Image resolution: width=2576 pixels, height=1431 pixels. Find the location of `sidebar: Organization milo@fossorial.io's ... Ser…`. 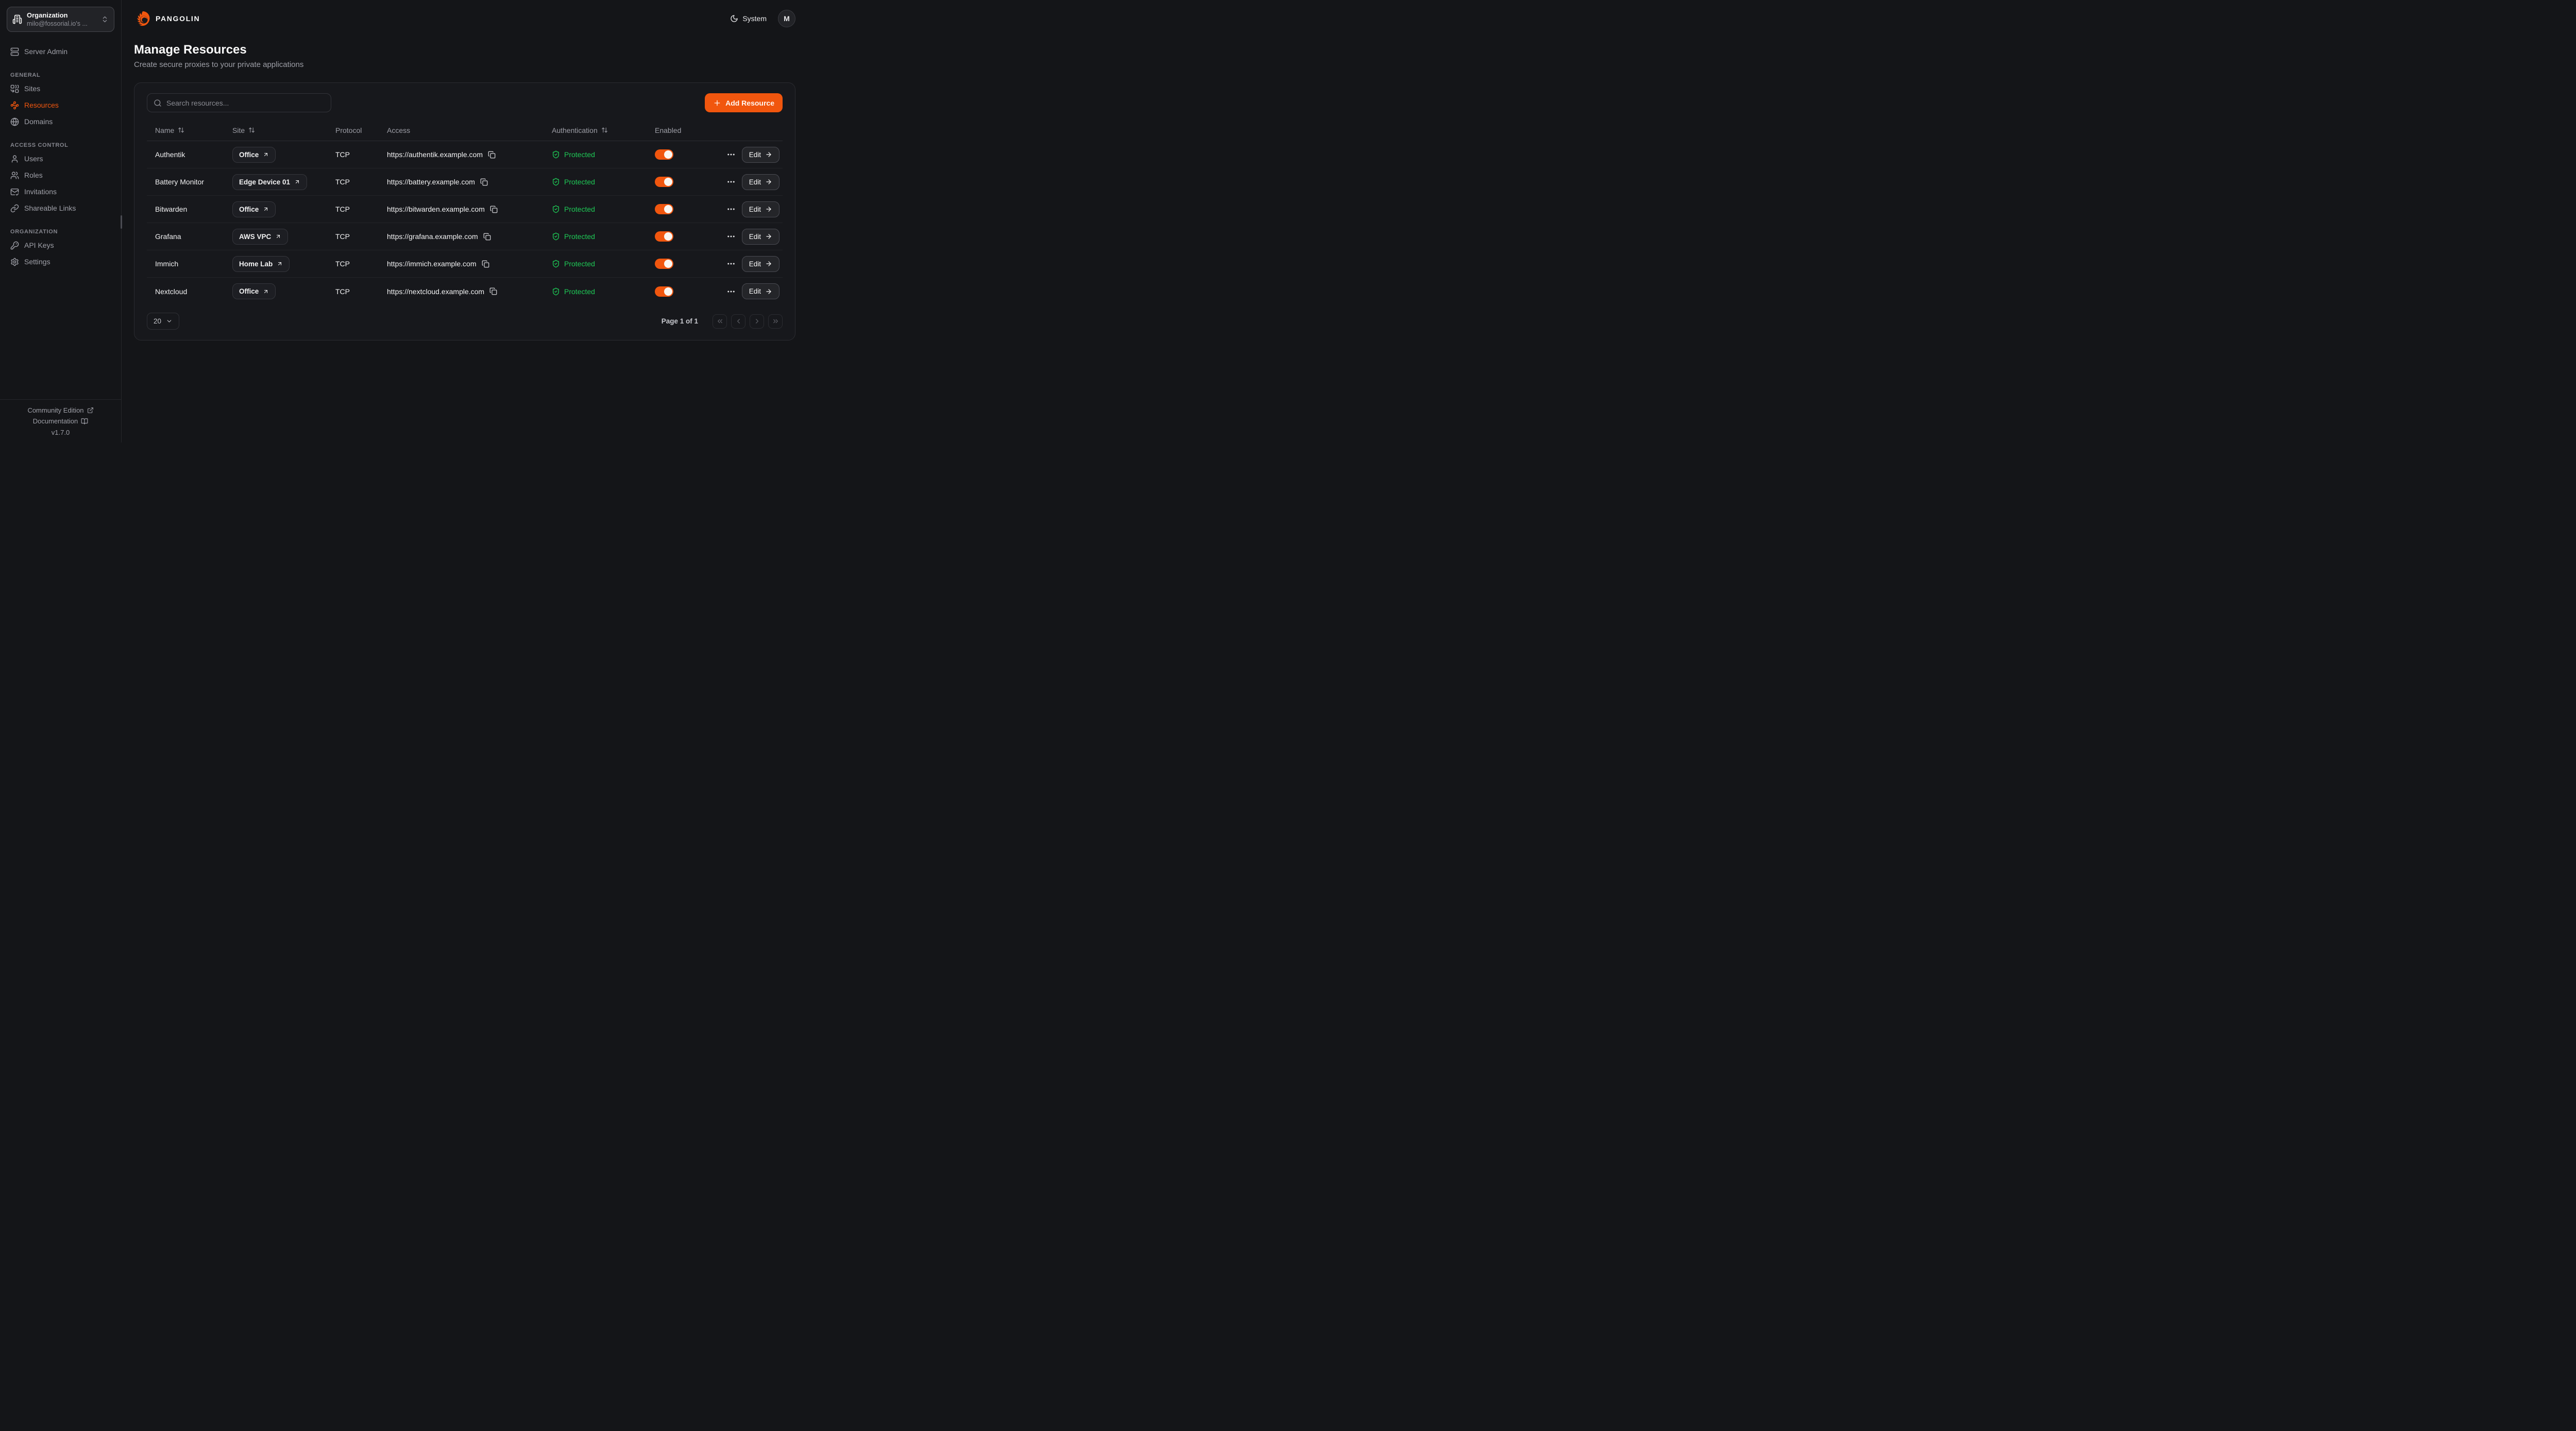

sidebar: Organization milo@fossorial.io's ... Ser… is located at coordinates (61, 221).